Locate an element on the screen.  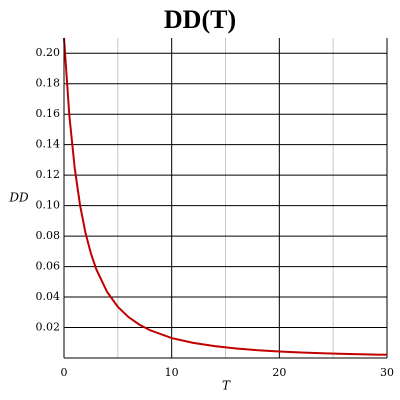
y-tick-label: 0.16 is located at coordinates (48, 113).